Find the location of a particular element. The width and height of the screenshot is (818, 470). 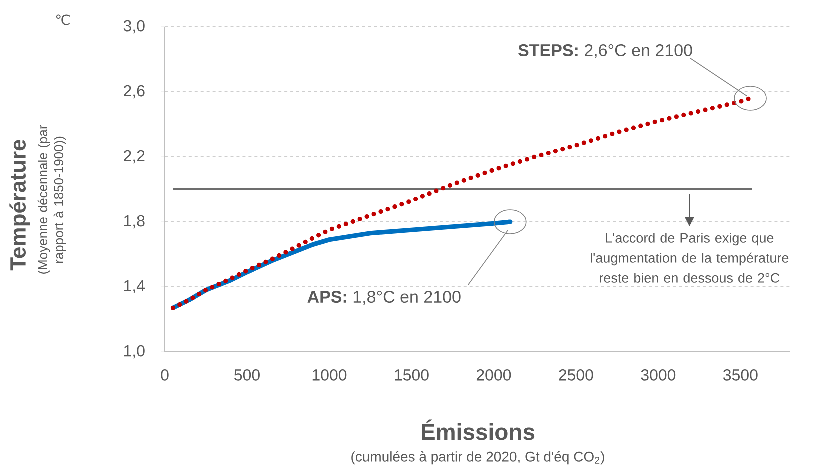

text: ℃ is located at coordinates (63, 20).